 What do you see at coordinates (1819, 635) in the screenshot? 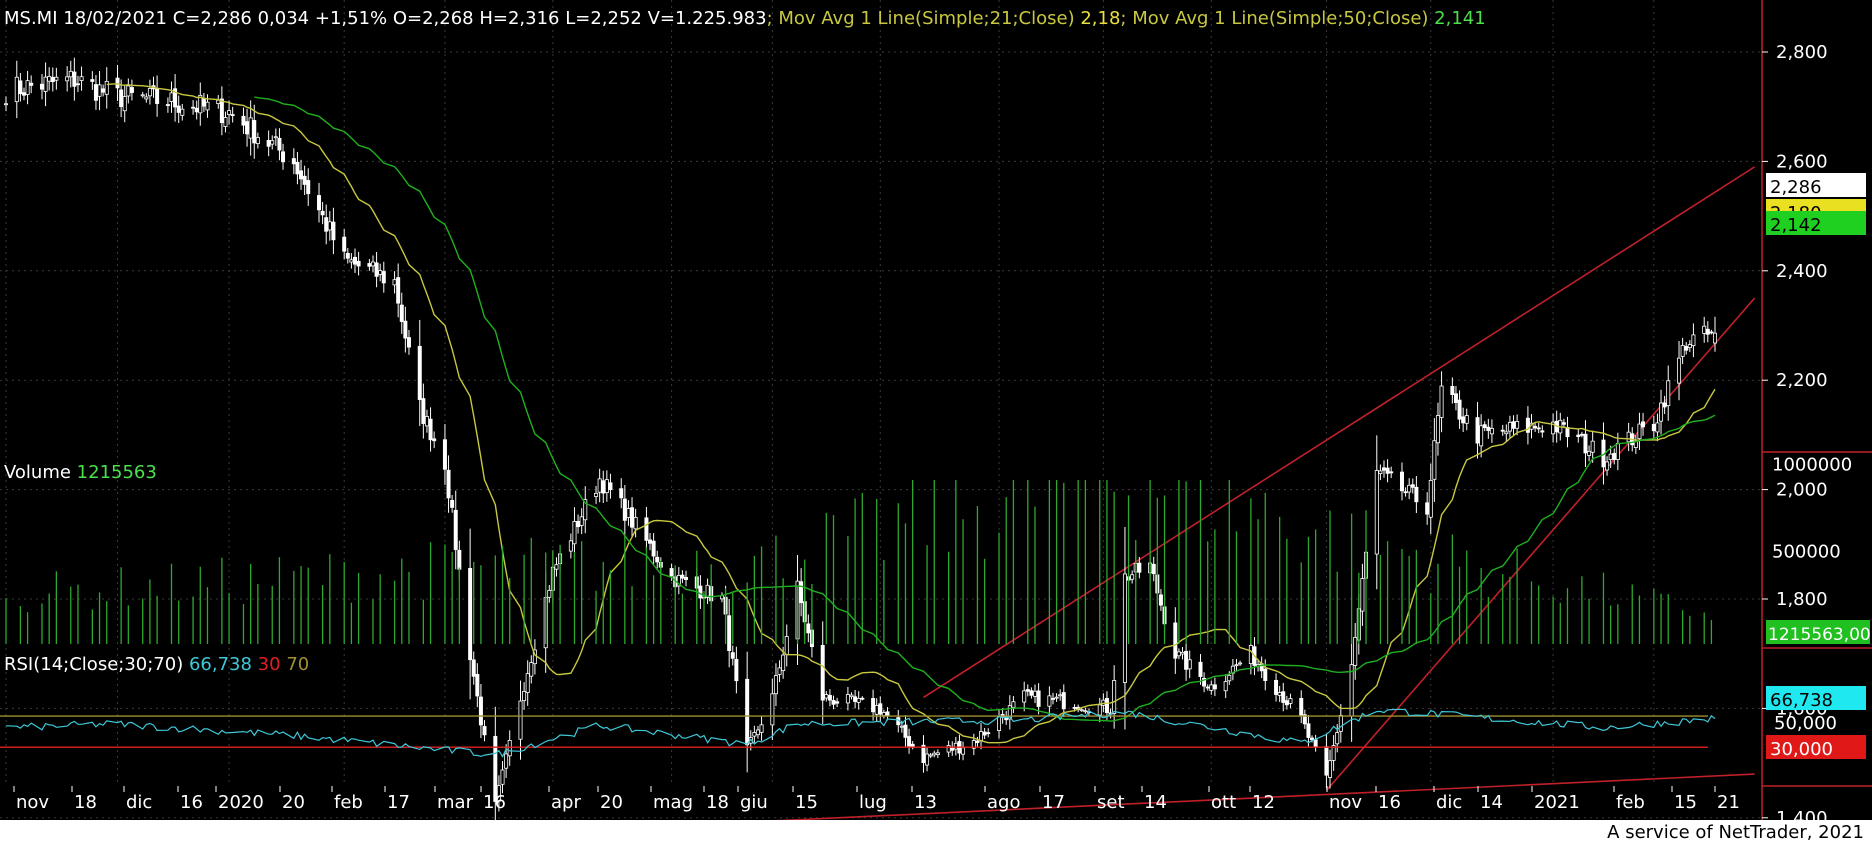
I see `volume-tag-text: 1215563,00` at bounding box center [1819, 635].